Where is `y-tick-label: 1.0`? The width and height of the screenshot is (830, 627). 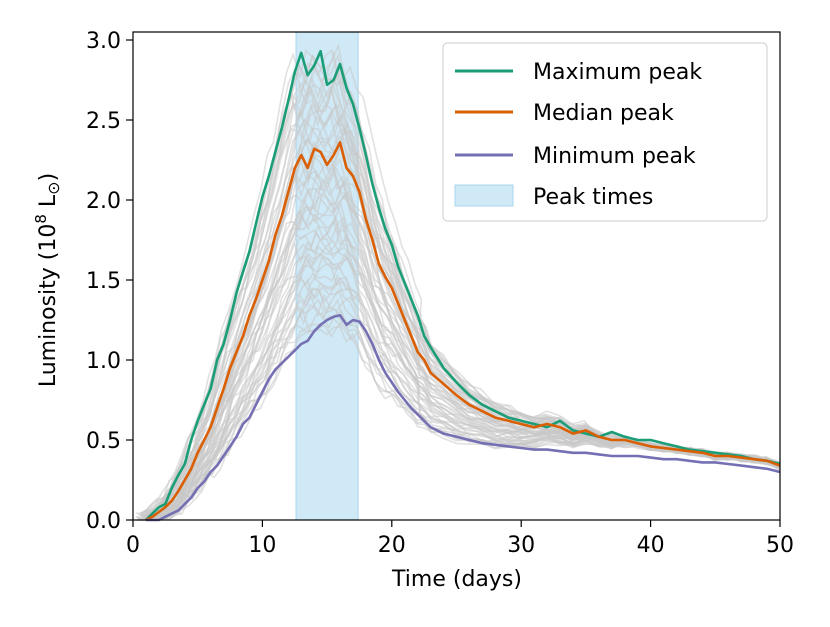
y-tick-label: 1.0 is located at coordinates (103, 361).